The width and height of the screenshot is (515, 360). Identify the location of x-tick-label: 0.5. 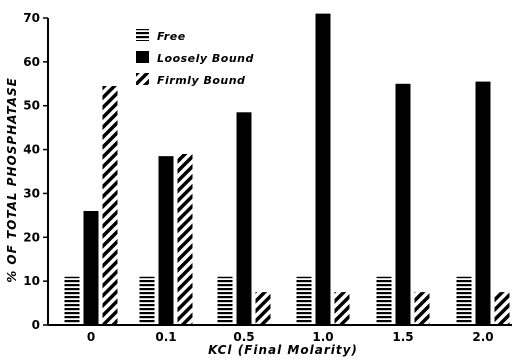
(243, 337).